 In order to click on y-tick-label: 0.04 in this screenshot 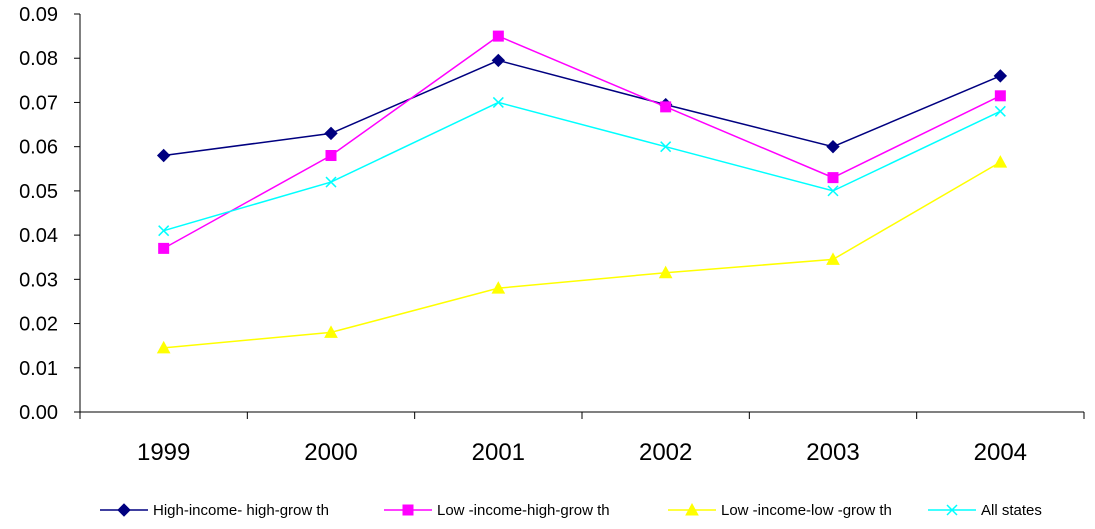, I will do `click(38, 236)`.